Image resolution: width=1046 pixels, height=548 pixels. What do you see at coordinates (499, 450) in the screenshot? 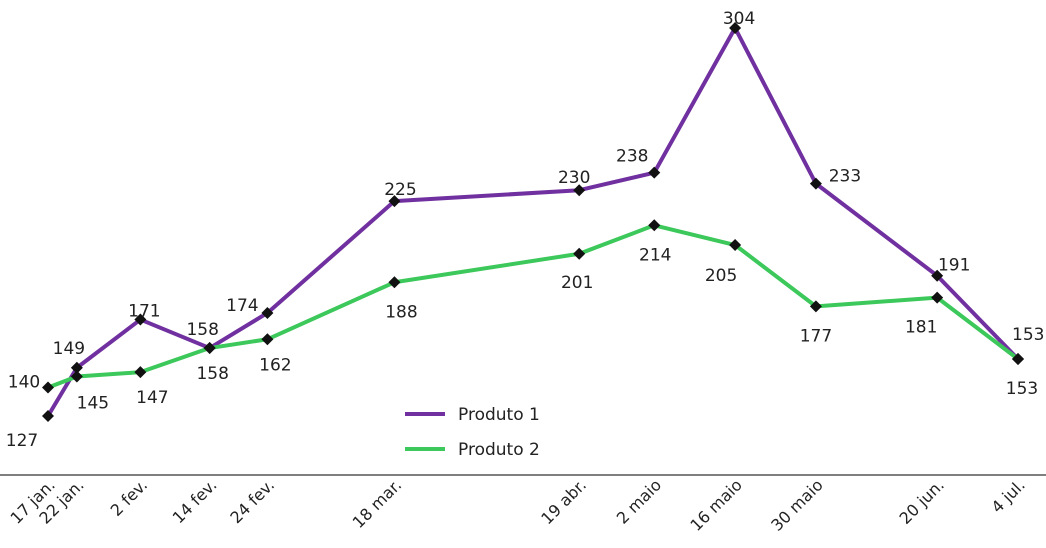
I see `legend-label-produto-2: Produto 2` at bounding box center [499, 450].